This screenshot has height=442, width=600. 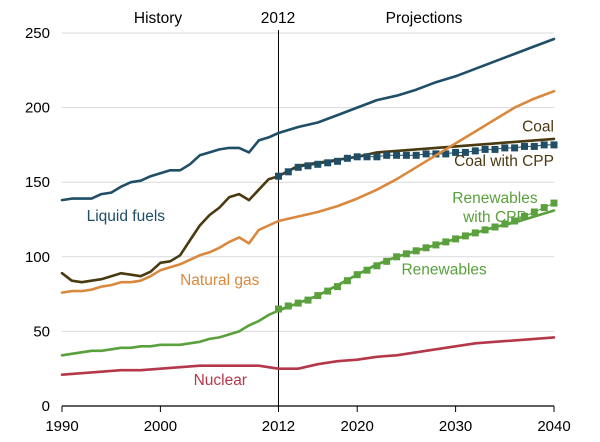 I want to click on y-tick-label: 250, so click(x=37, y=33).